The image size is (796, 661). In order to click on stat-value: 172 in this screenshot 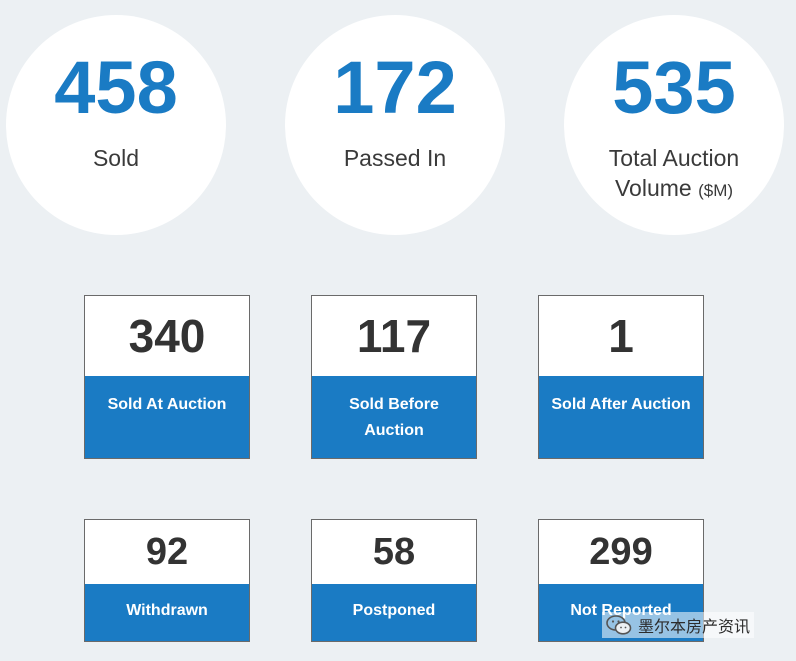, I will do `click(395, 87)`.